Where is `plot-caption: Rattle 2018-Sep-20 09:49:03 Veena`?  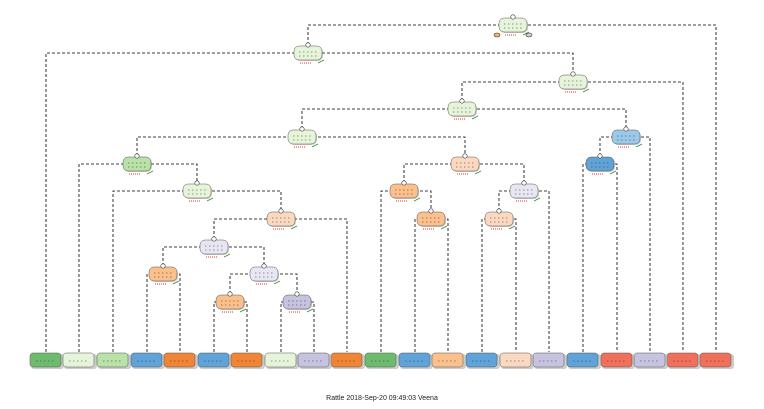
plot-caption: Rattle 2018-Sep-20 09:49:03 Veena is located at coordinates (382, 398).